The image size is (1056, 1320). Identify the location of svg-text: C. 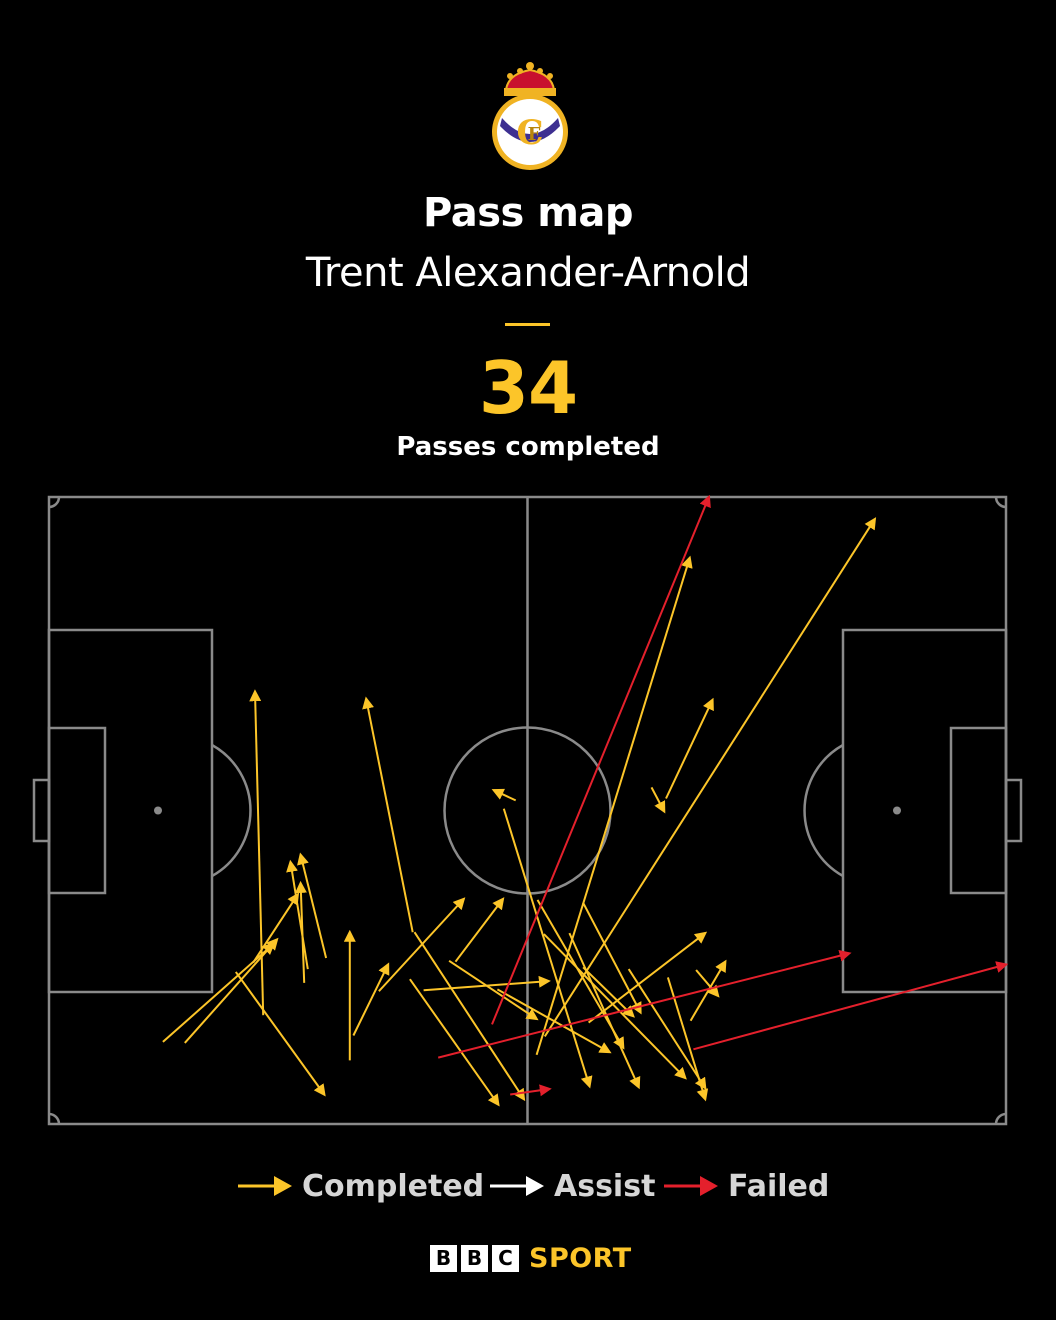
(529, 133).